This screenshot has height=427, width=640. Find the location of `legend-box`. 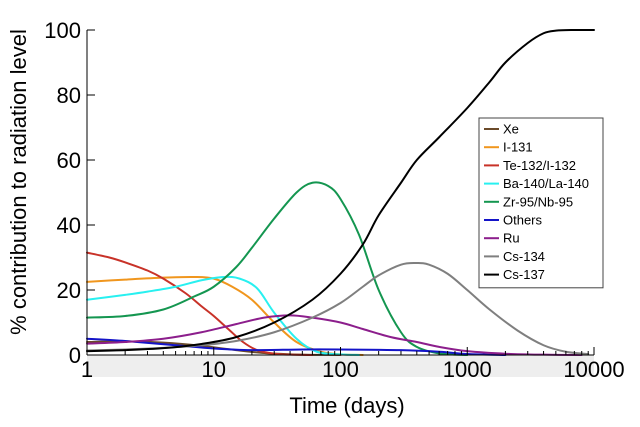

legend-box is located at coordinates (541, 203).